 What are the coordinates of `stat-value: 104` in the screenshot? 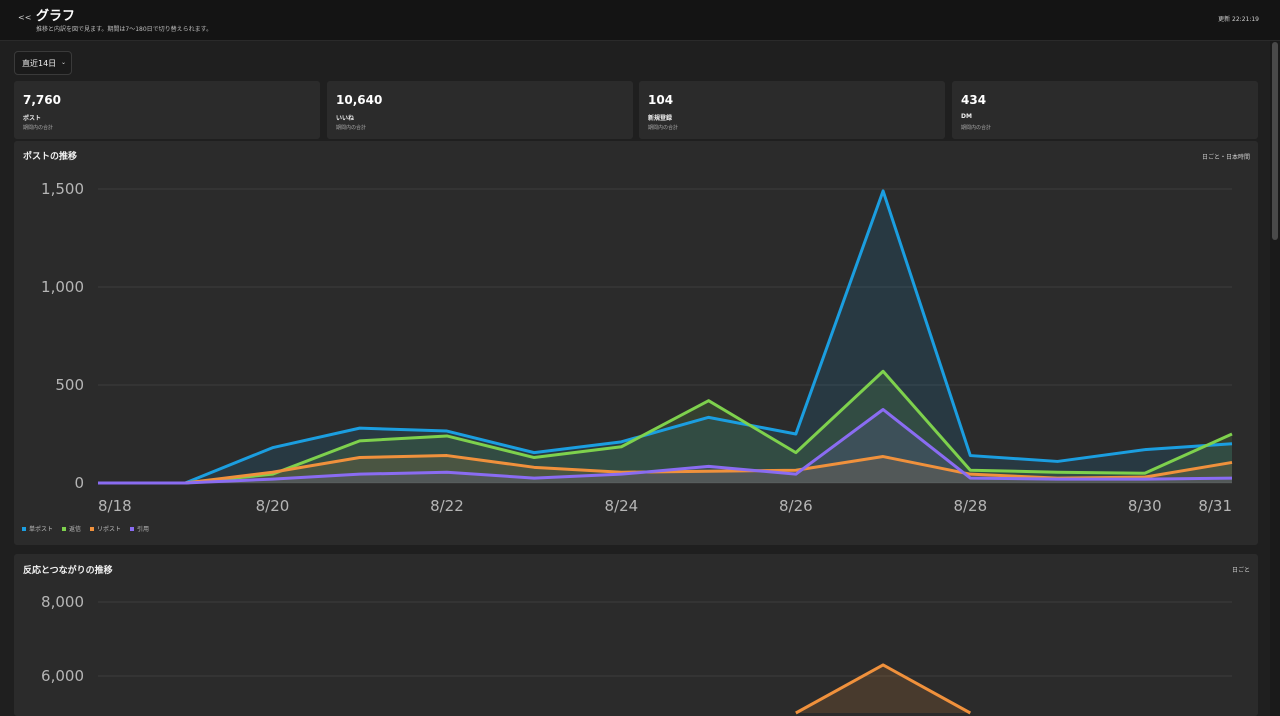 It's located at (661, 100).